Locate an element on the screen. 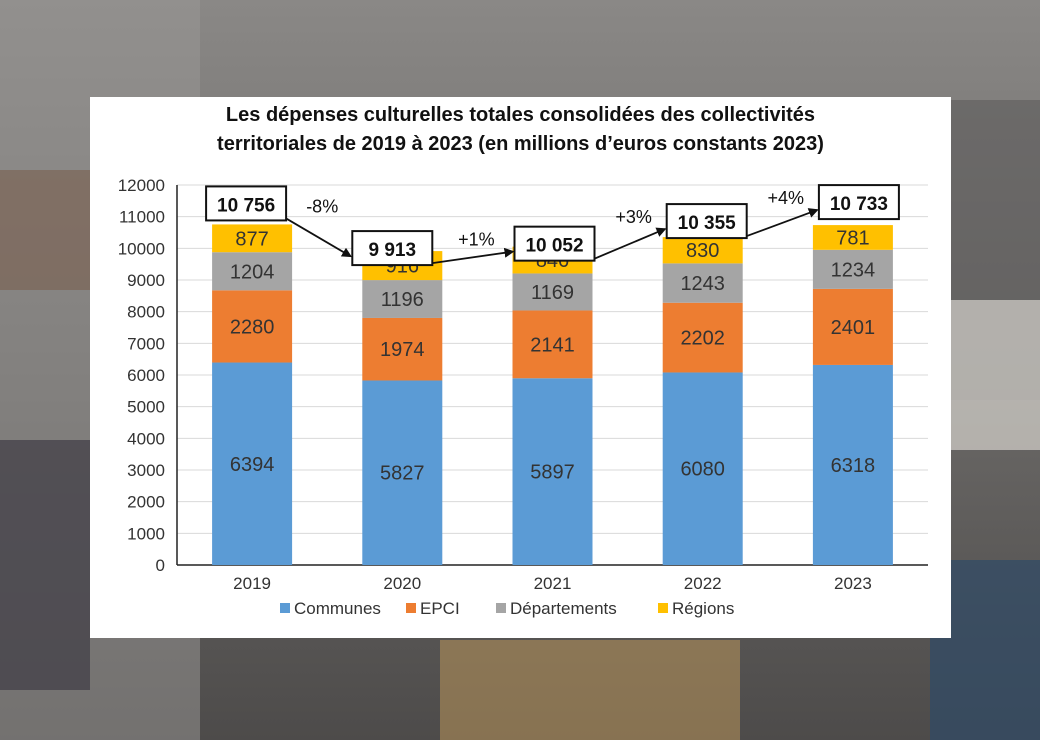  bar-communes-2021 is located at coordinates (552, 471).